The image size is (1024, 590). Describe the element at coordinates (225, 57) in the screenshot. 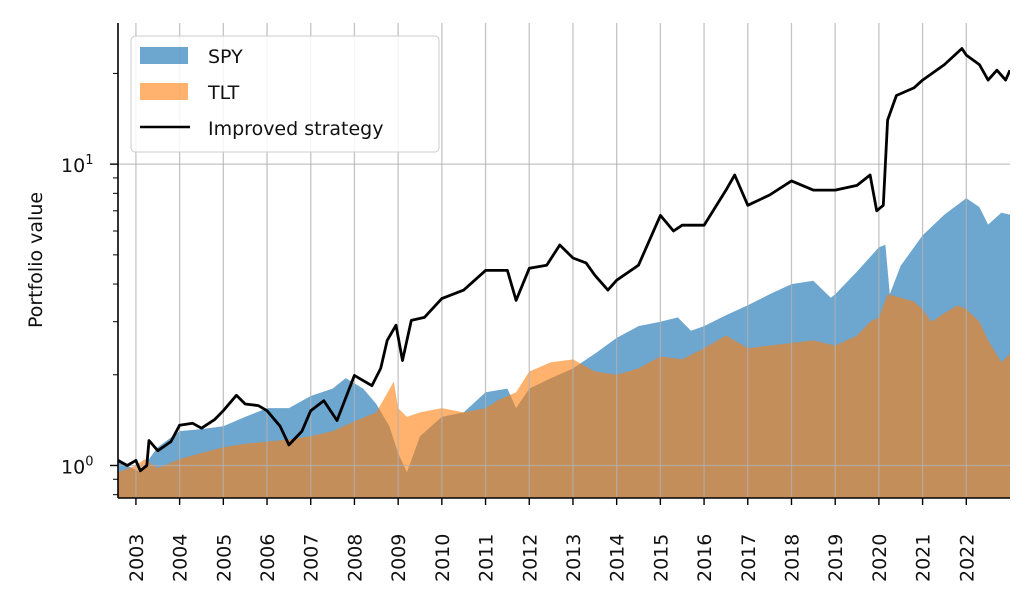

I see `legend-label-spy: SPY` at that location.